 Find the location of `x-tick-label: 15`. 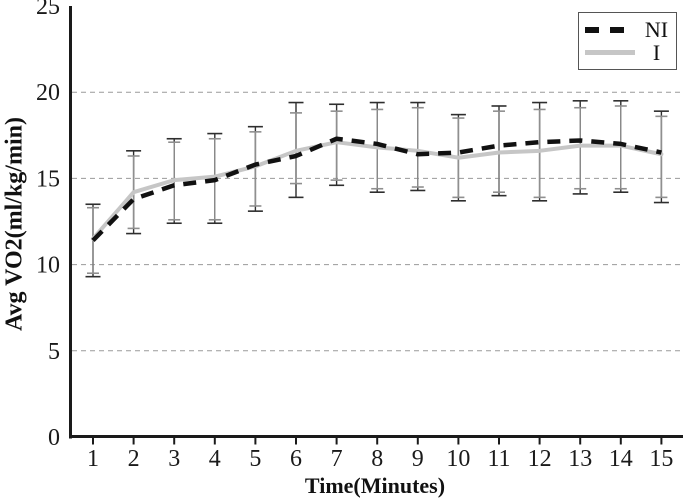

x-tick-label: 15 is located at coordinates (661, 459).